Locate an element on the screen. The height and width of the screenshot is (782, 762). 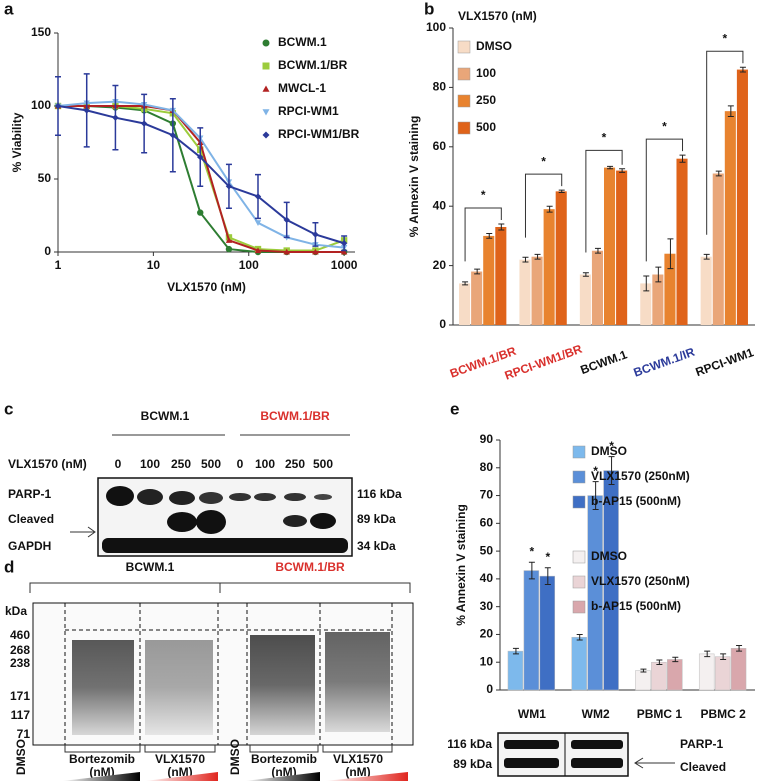
y-tick-label: 90 is located at coordinates (487, 439).